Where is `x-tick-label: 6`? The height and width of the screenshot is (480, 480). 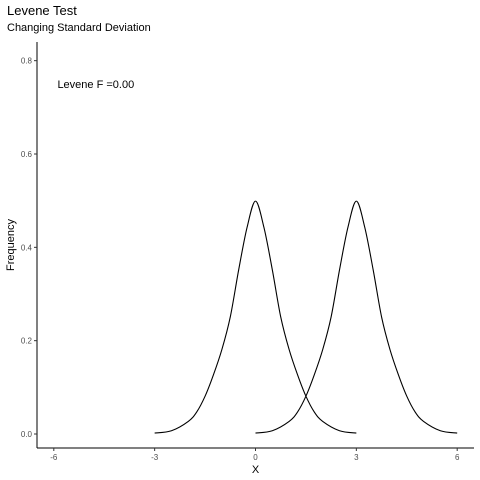 x-tick-label: 6 is located at coordinates (457, 457).